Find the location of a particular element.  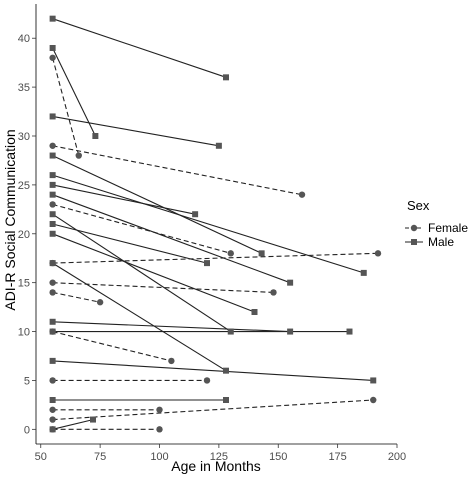

y-tick-label: 20 is located at coordinates (24, 235).